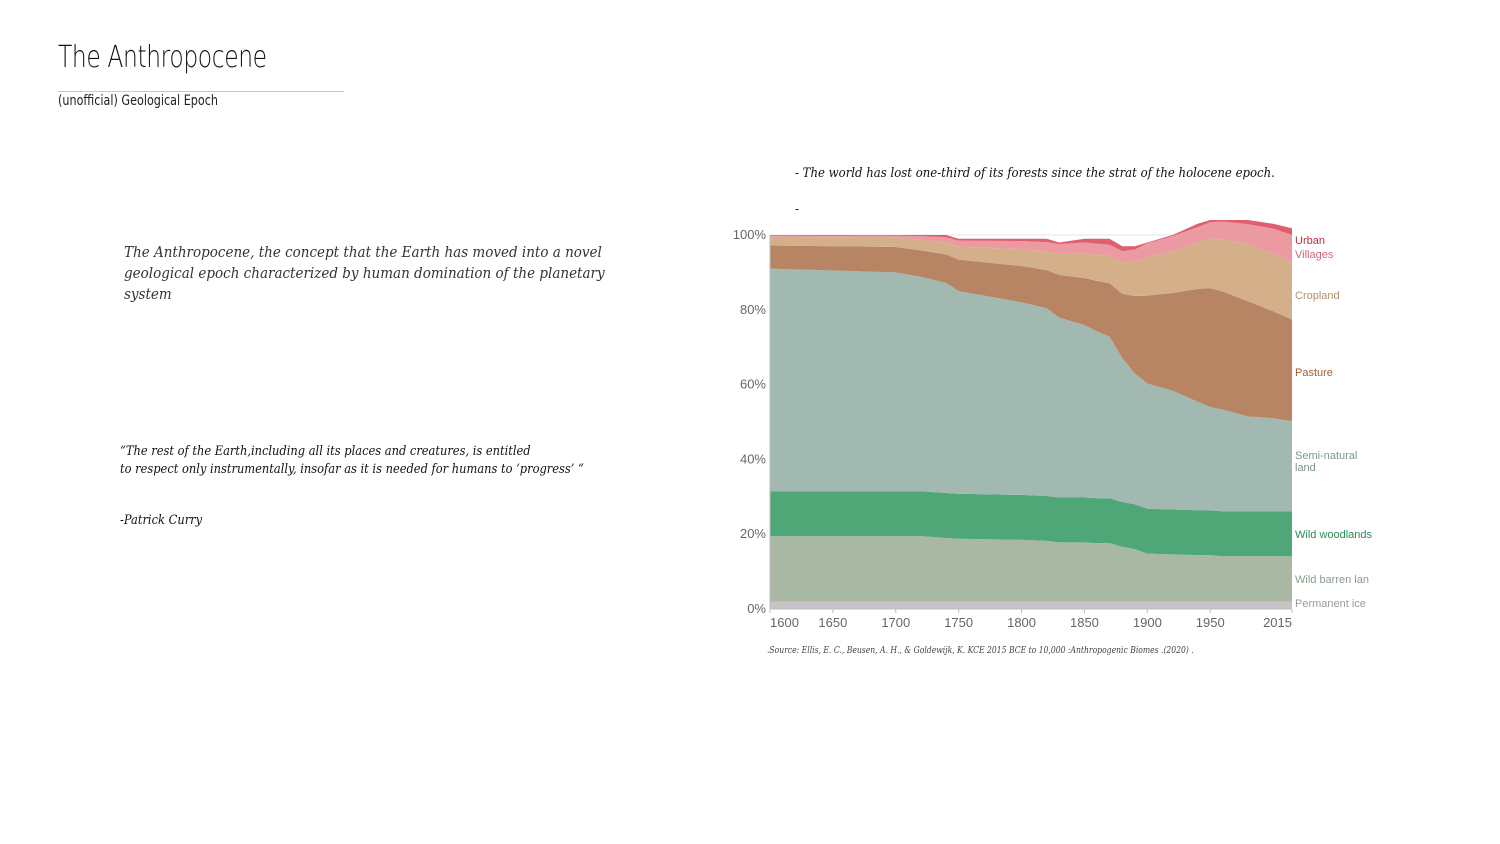 This screenshot has height=844, width=1500. What do you see at coordinates (958, 622) in the screenshot?
I see `x-tick-label: 1750` at bounding box center [958, 622].